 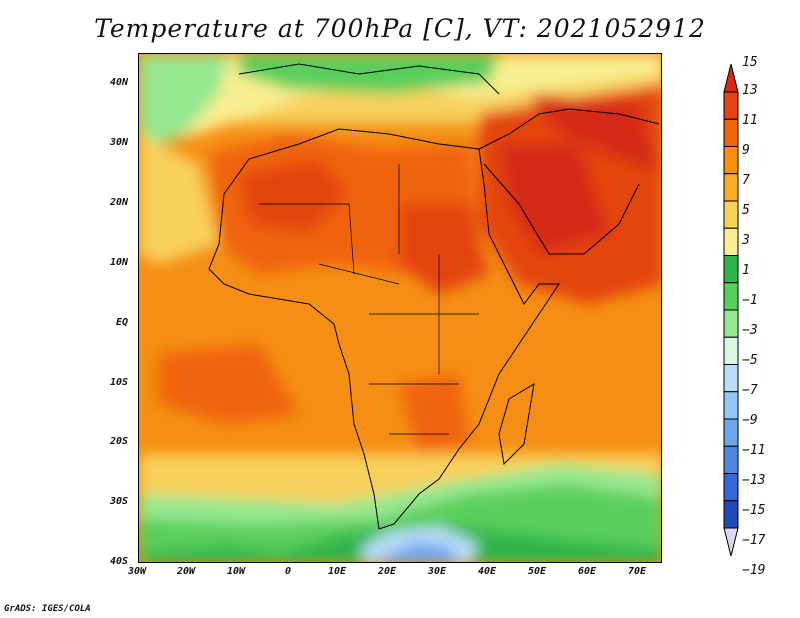 What do you see at coordinates (754, 570) in the screenshot?
I see `colorbar-label: −19` at bounding box center [754, 570].